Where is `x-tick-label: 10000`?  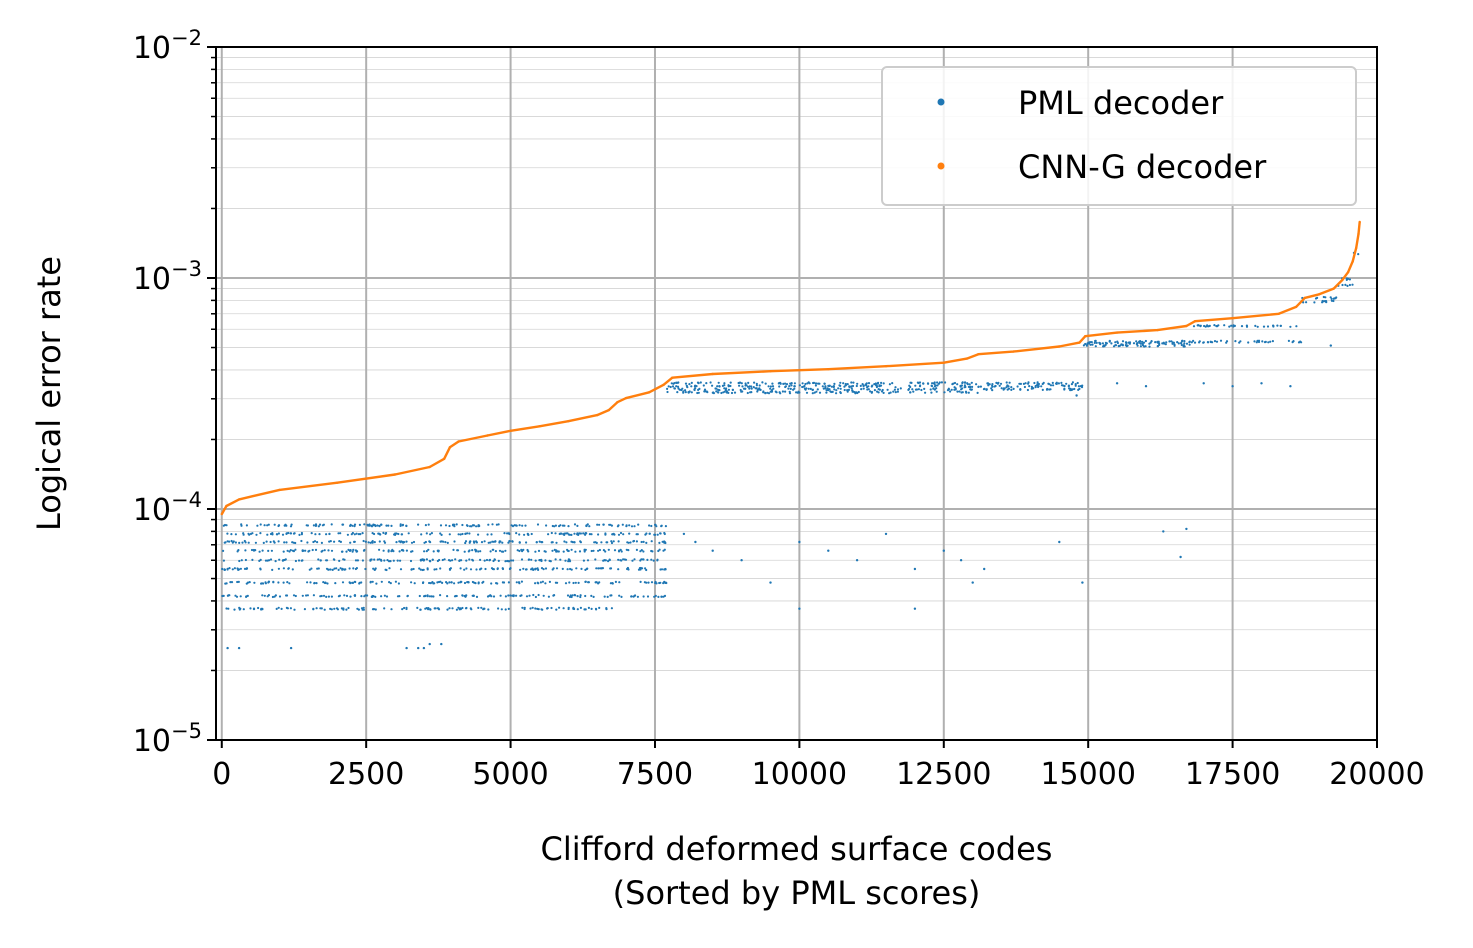
x-tick-label: 10000 is located at coordinates (799, 774).